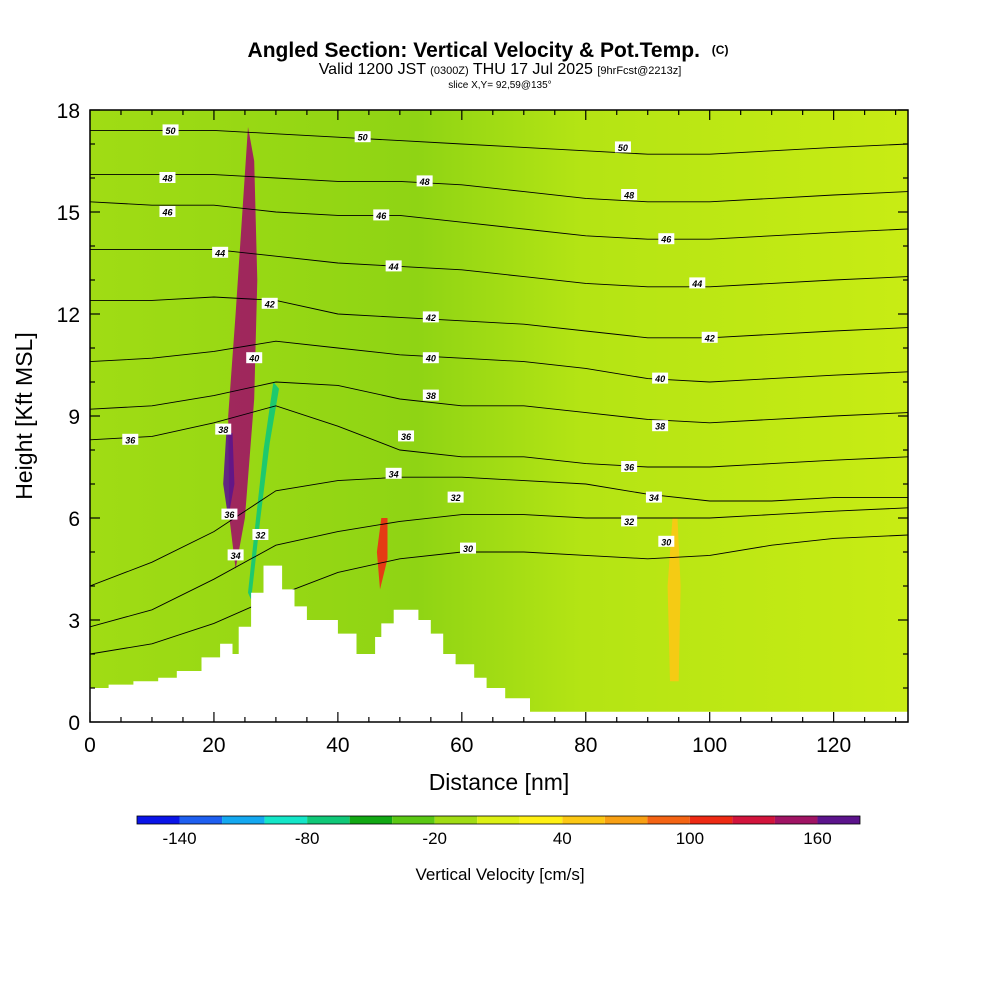 The image size is (1000, 1000). Describe the element at coordinates (720, 50) in the screenshot. I see `chart-title-unit: (C)` at that location.